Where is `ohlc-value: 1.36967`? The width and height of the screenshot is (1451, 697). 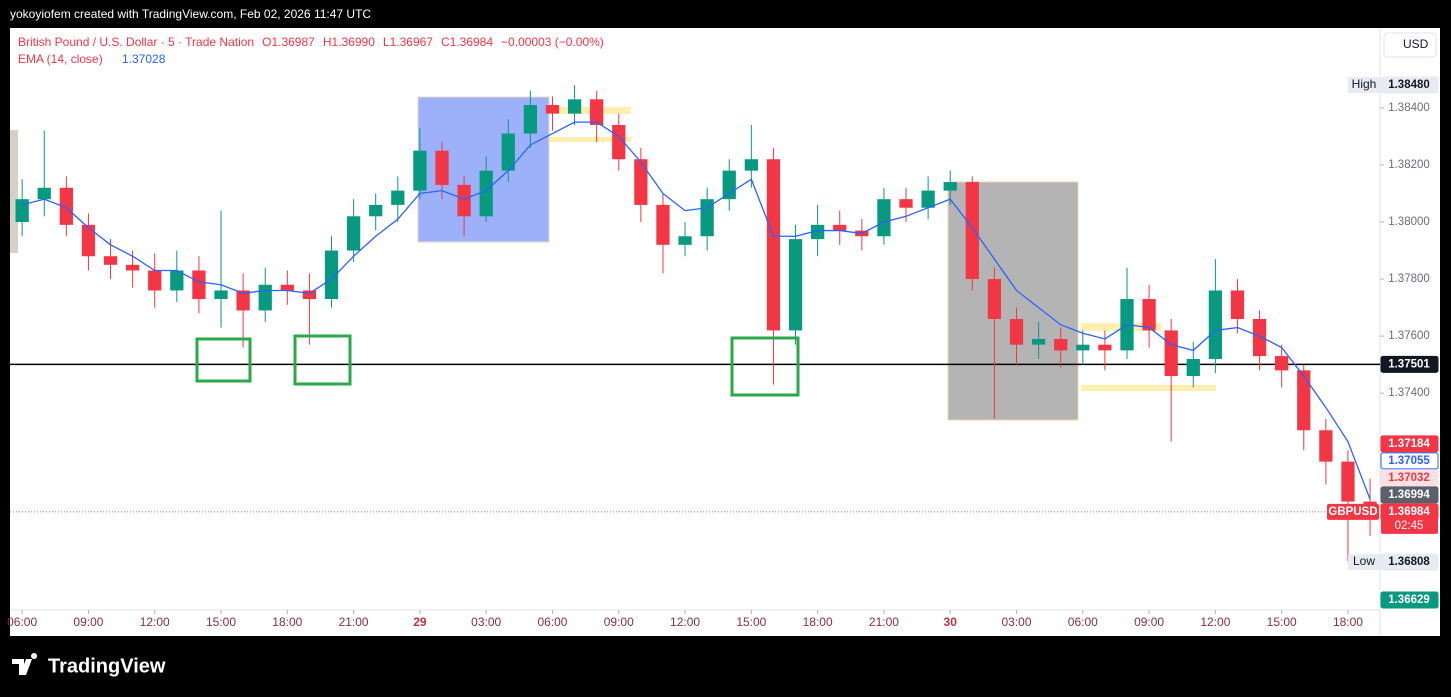 ohlc-value: 1.36967 is located at coordinates (412, 42).